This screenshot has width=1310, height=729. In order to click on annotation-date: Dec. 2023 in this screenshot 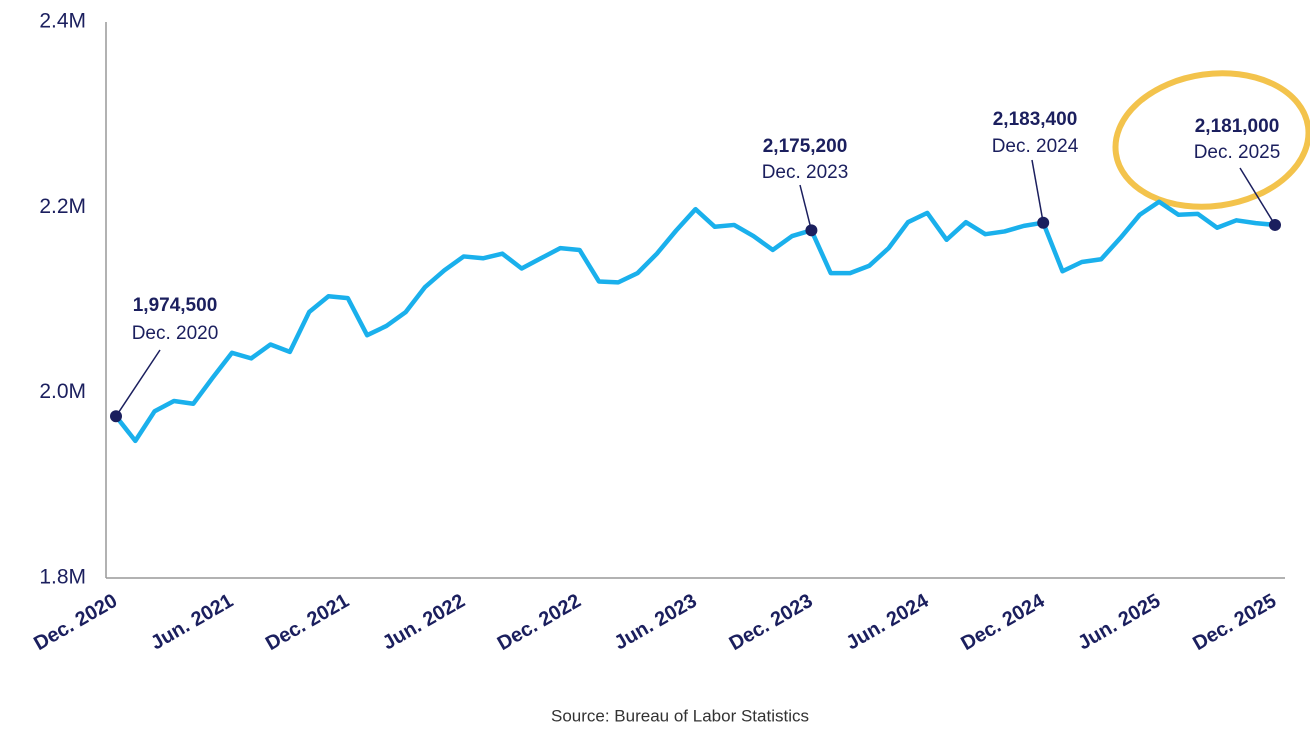, I will do `click(805, 172)`.